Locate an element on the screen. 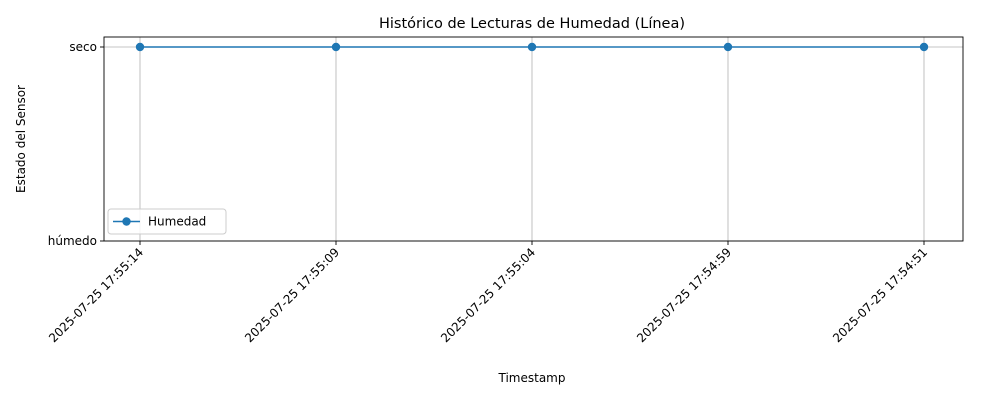 This screenshot has width=1000, height=400. x-tick-label: 2025-07-25 17:55:09 is located at coordinates (292, 295).